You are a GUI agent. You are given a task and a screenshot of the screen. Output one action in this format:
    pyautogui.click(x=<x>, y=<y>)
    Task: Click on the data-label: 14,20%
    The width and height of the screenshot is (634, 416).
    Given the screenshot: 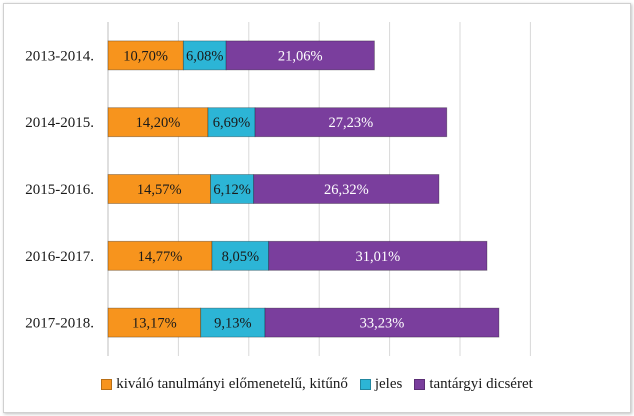 What is the action you would take?
    pyautogui.click(x=158, y=123)
    